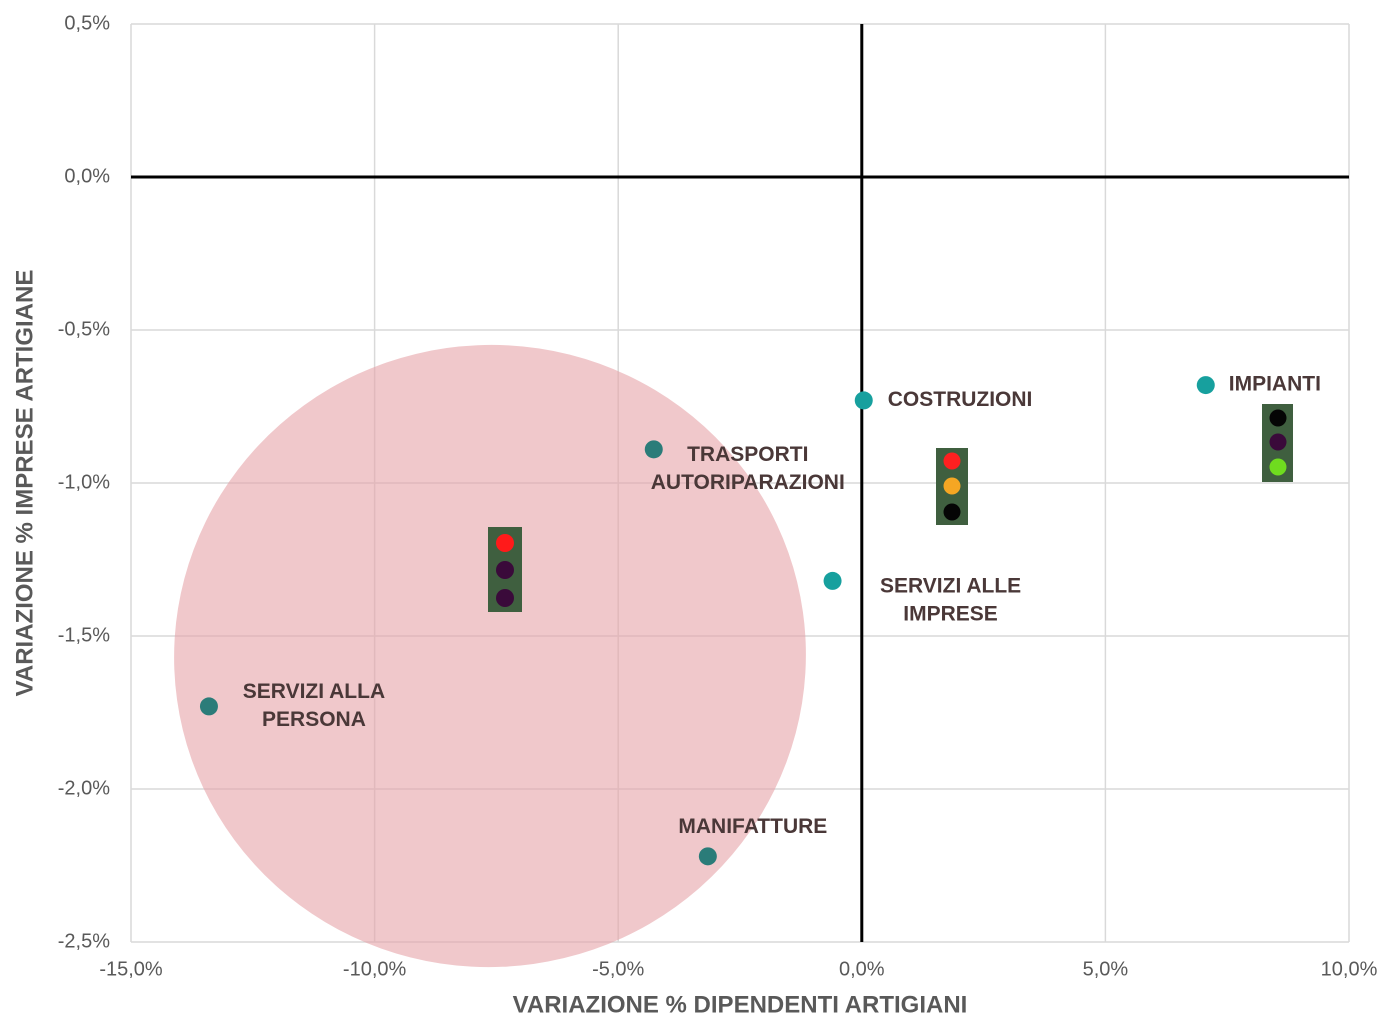 This screenshot has height=1018, width=1386. What do you see at coordinates (131, 969) in the screenshot?
I see `x-tick-label: -15,0%` at bounding box center [131, 969].